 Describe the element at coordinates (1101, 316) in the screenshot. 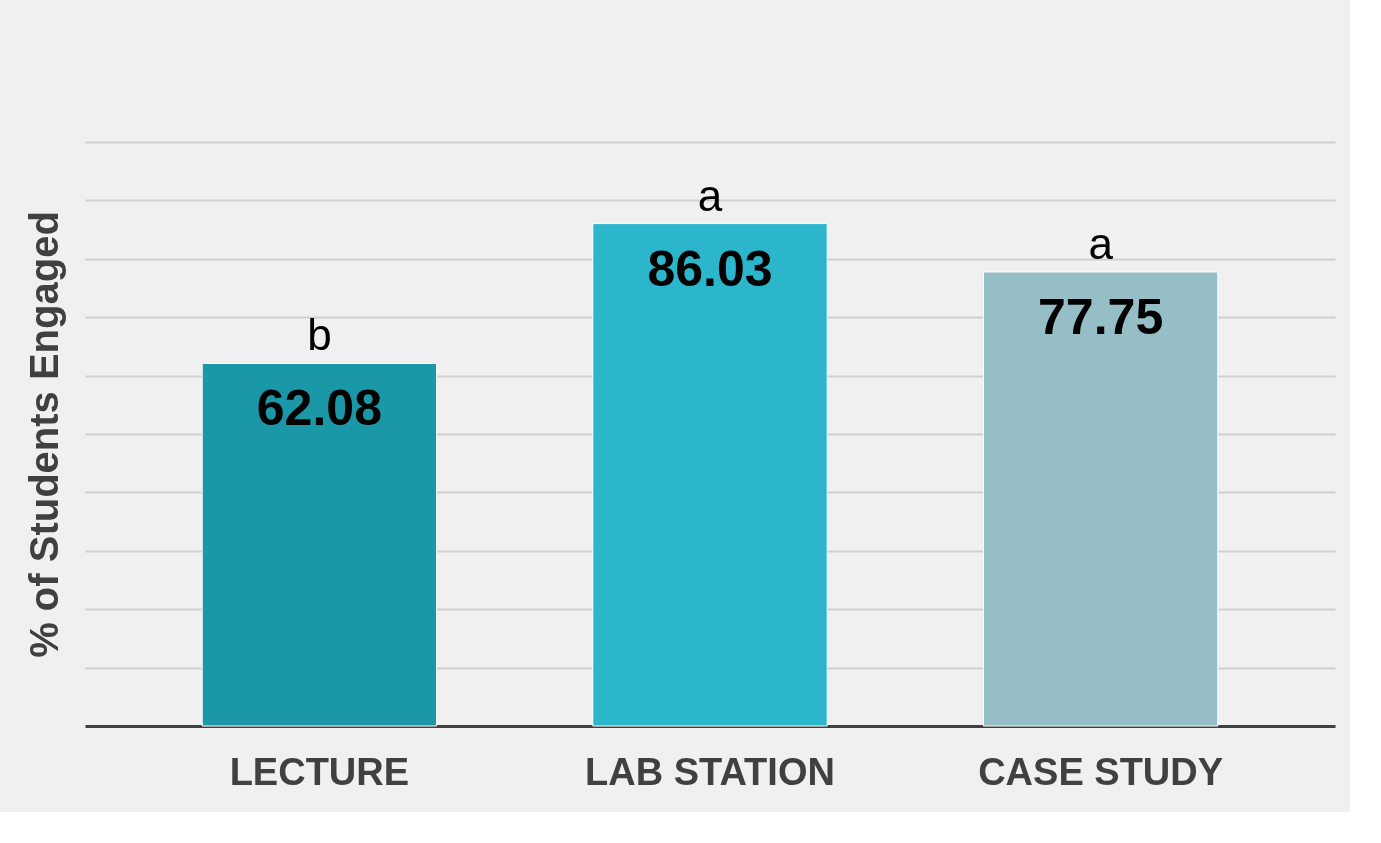

I see `data-label: 77.75` at that location.